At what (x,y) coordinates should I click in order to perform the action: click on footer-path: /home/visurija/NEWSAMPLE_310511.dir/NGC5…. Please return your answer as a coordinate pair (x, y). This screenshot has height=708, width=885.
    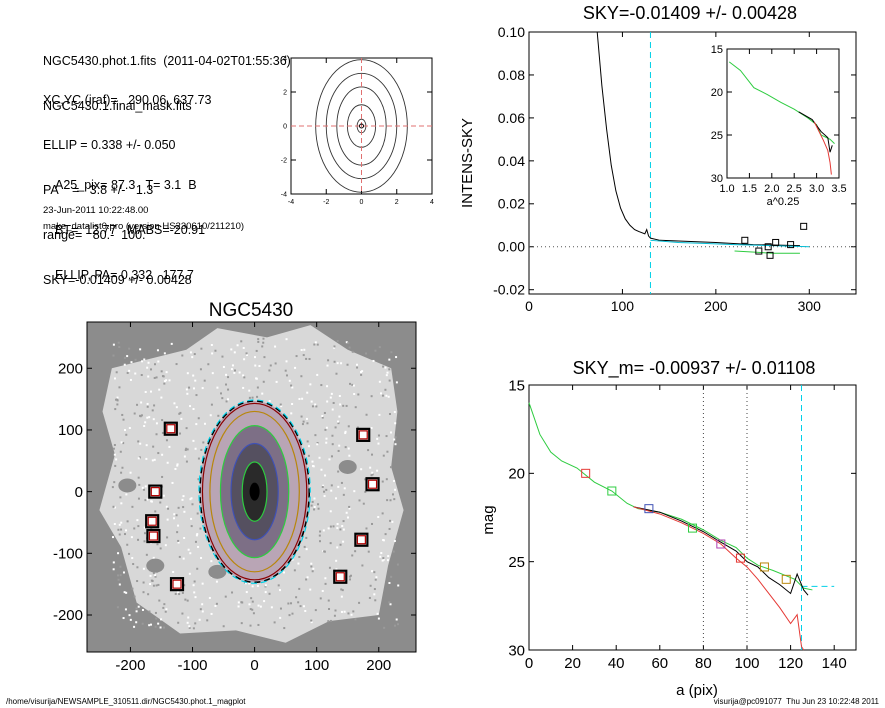
    Looking at the image, I should click on (126, 701).